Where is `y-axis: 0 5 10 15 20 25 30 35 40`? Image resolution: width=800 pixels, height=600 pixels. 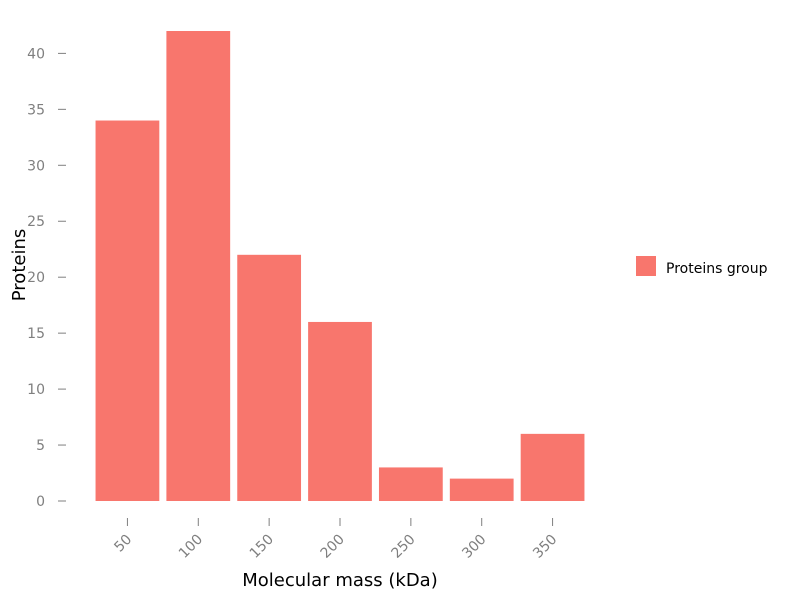
y-axis: 0 5 10 15 20 25 30 35 40 is located at coordinates (46, 278).